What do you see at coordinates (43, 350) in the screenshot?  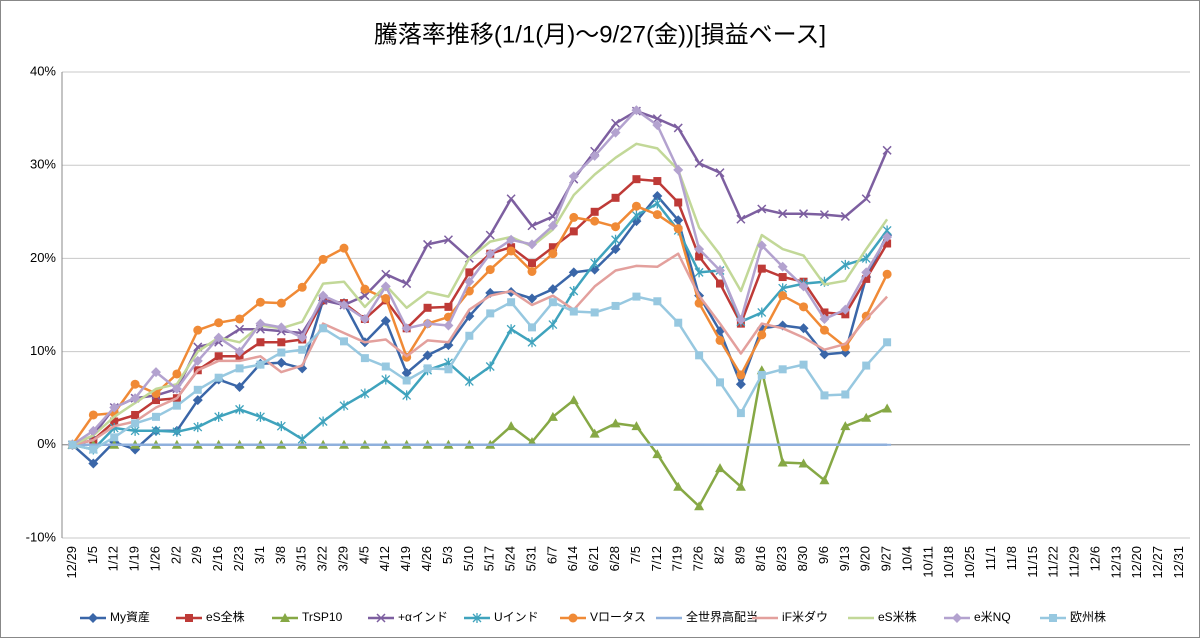 I see `y-tick-label: 10%` at bounding box center [43, 350].